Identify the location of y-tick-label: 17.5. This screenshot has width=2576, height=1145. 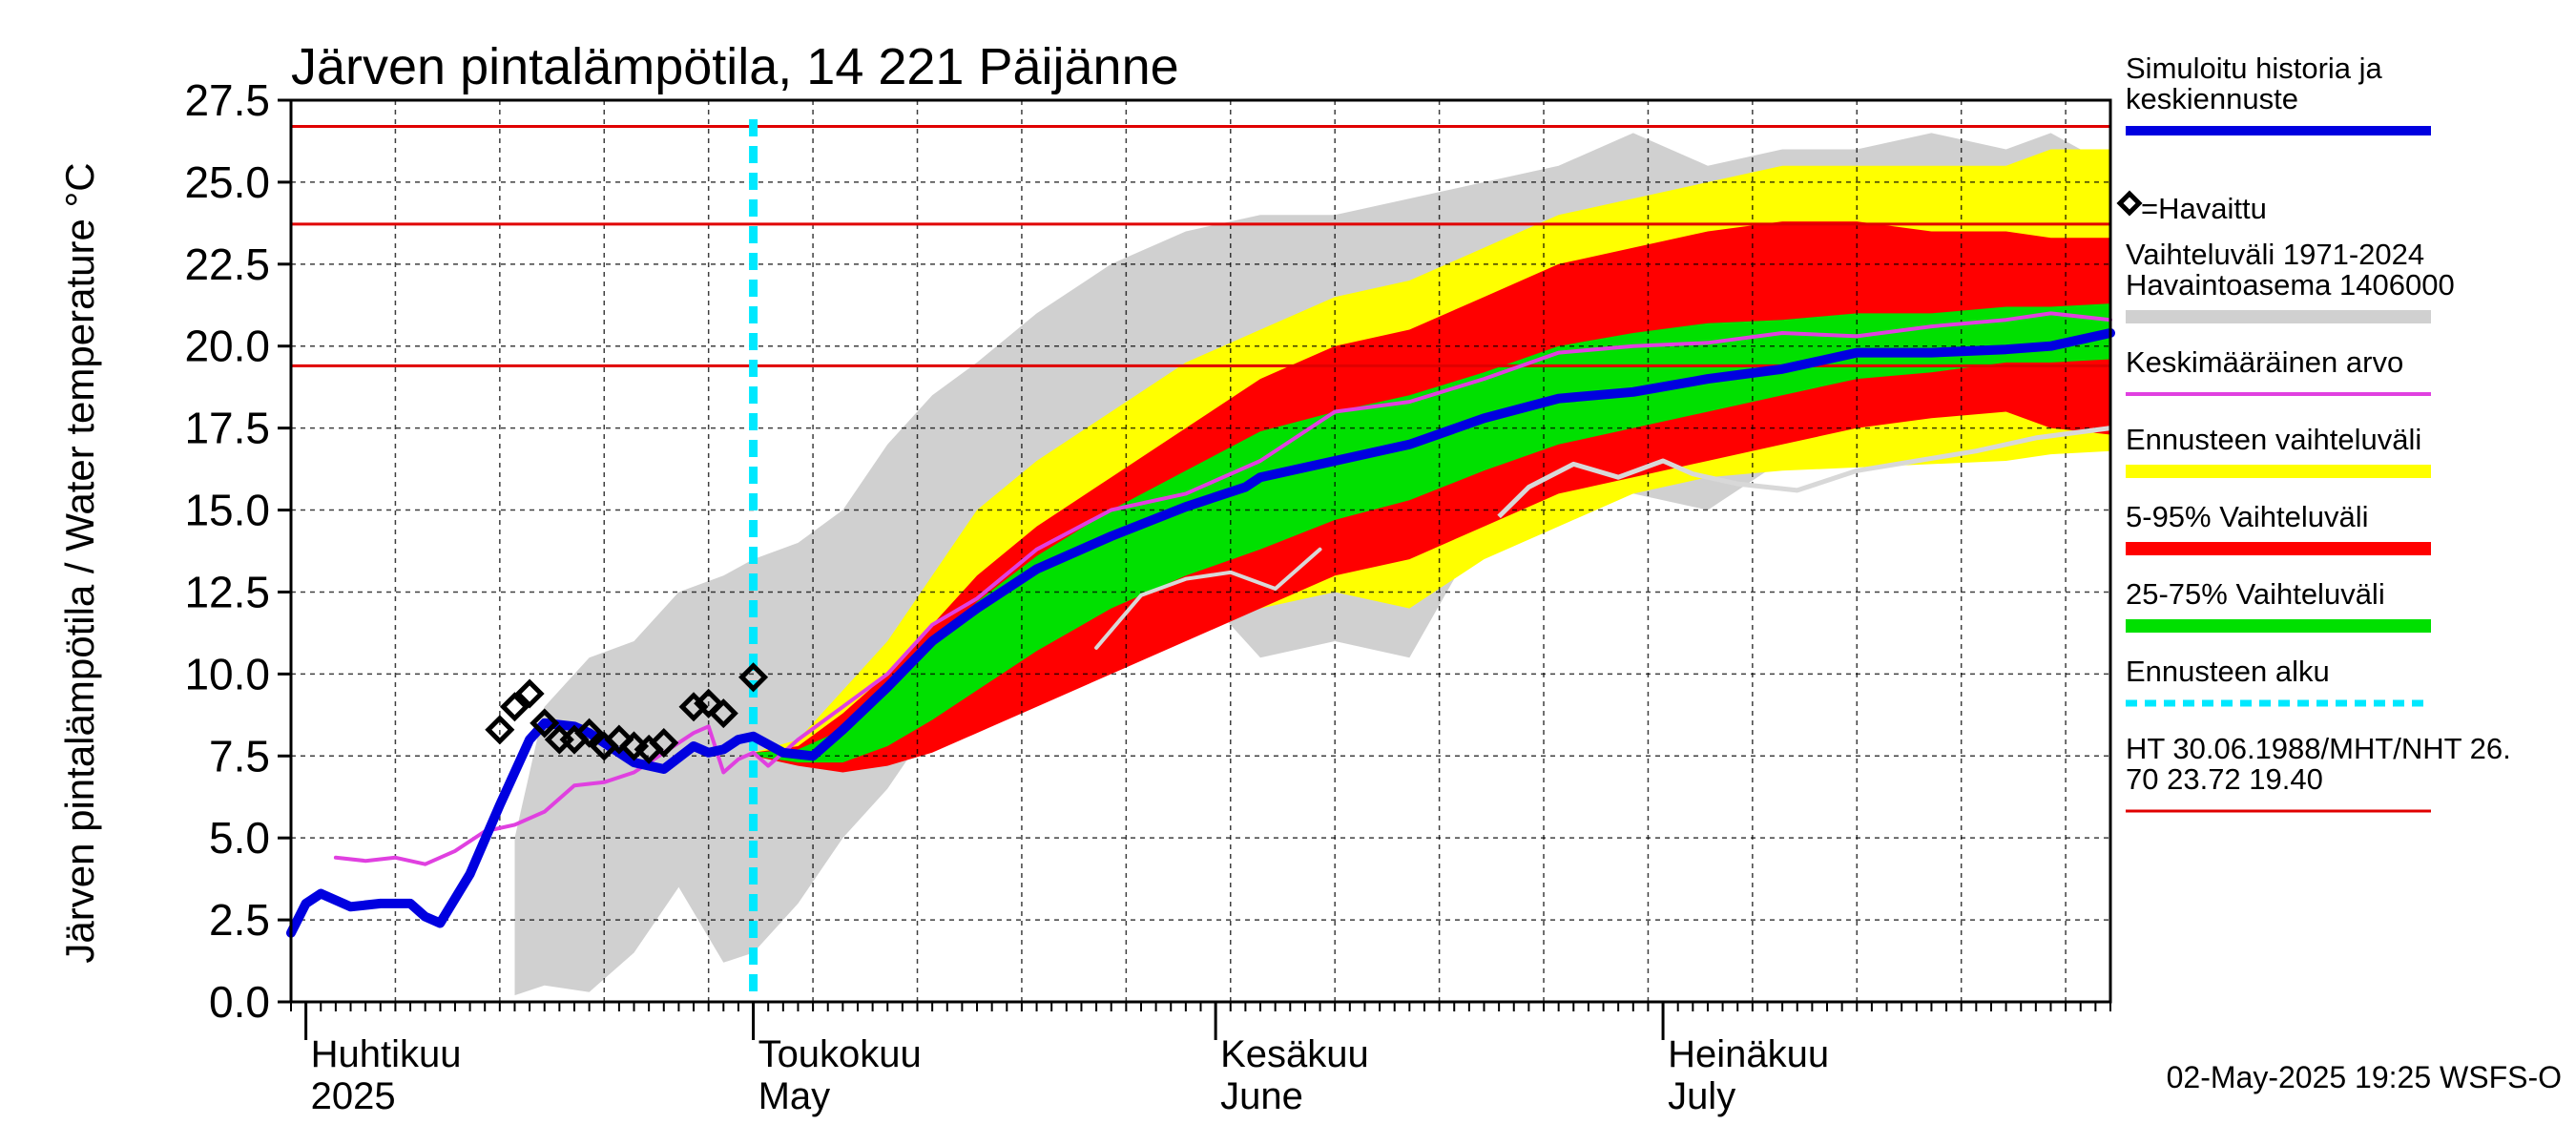
(227, 429).